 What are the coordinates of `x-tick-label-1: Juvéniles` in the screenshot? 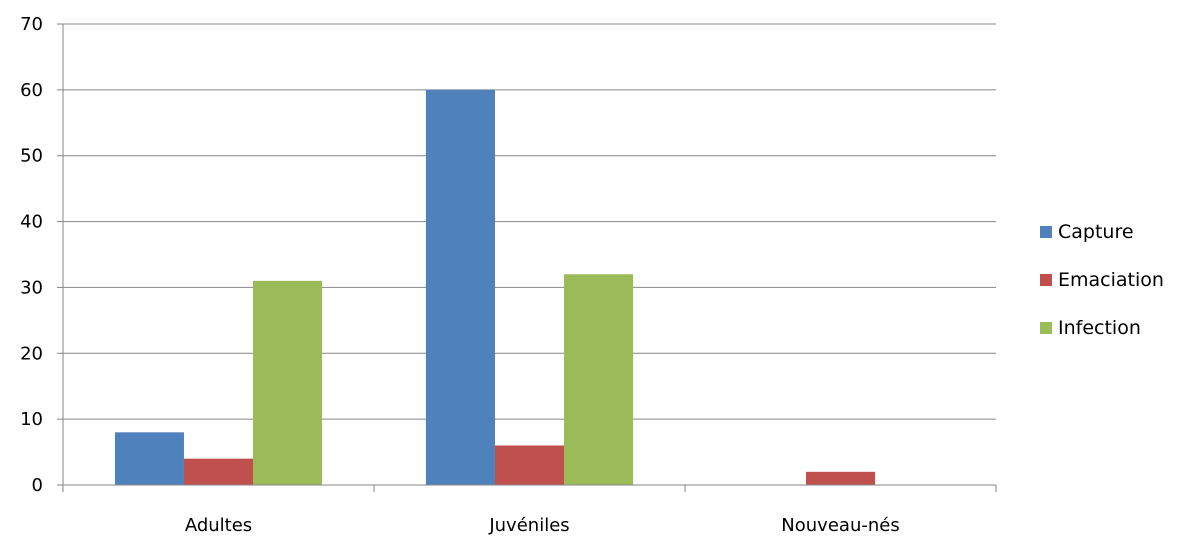 It's located at (528, 525).